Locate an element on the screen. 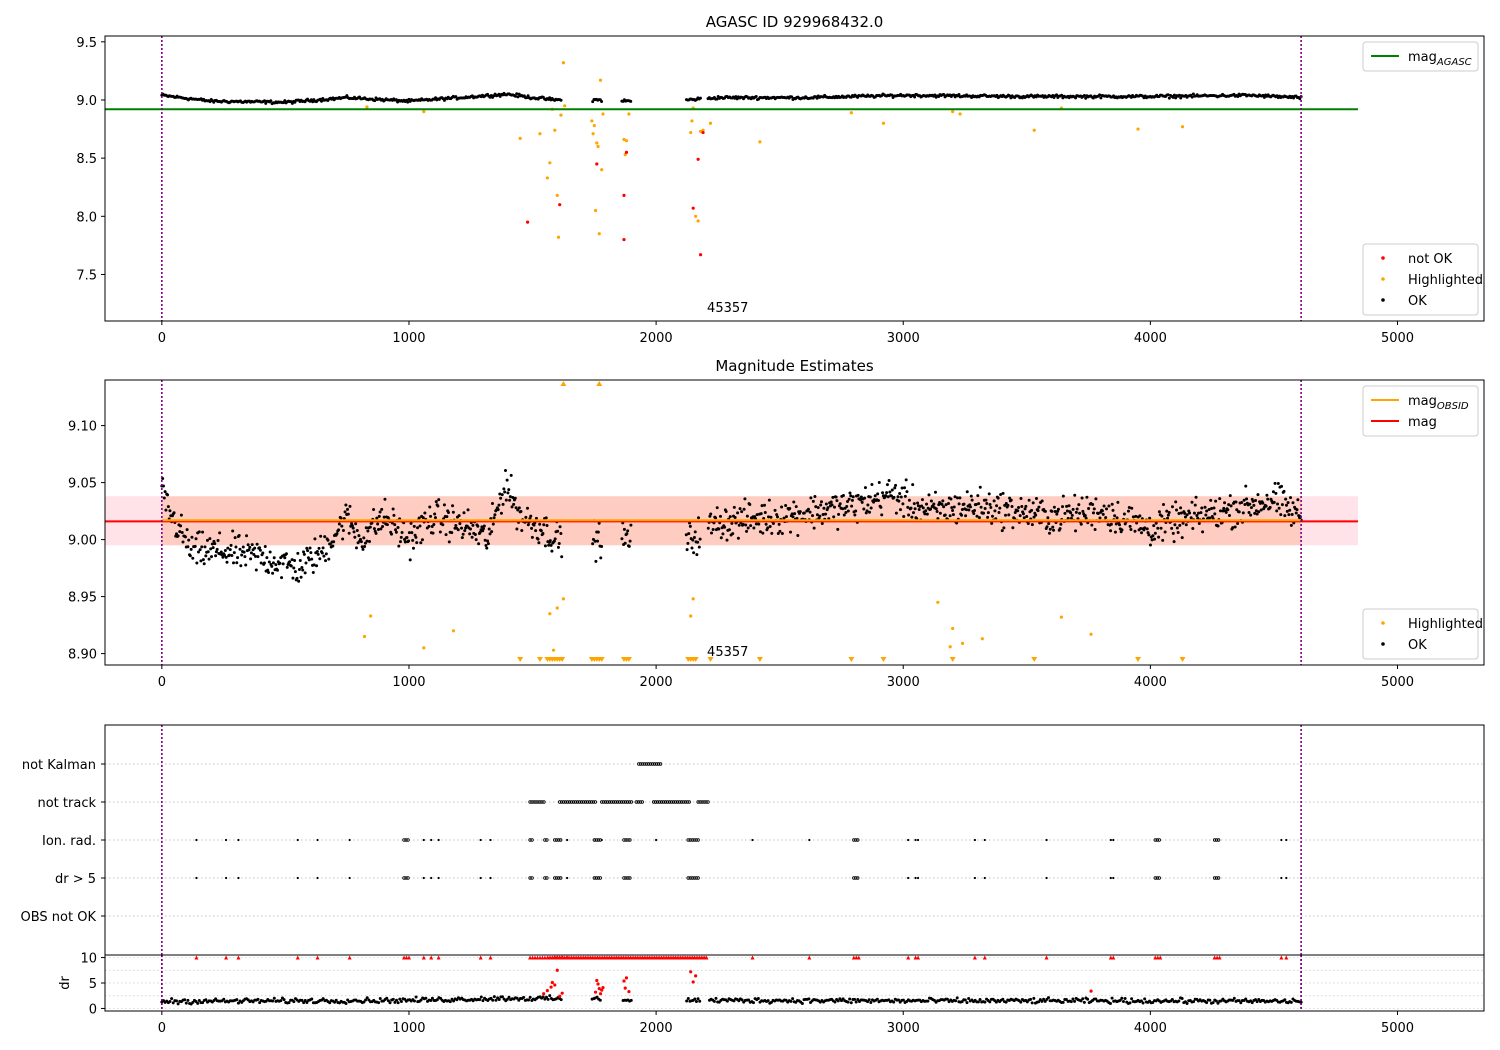  legend-frame is located at coordinates (1420, 56).